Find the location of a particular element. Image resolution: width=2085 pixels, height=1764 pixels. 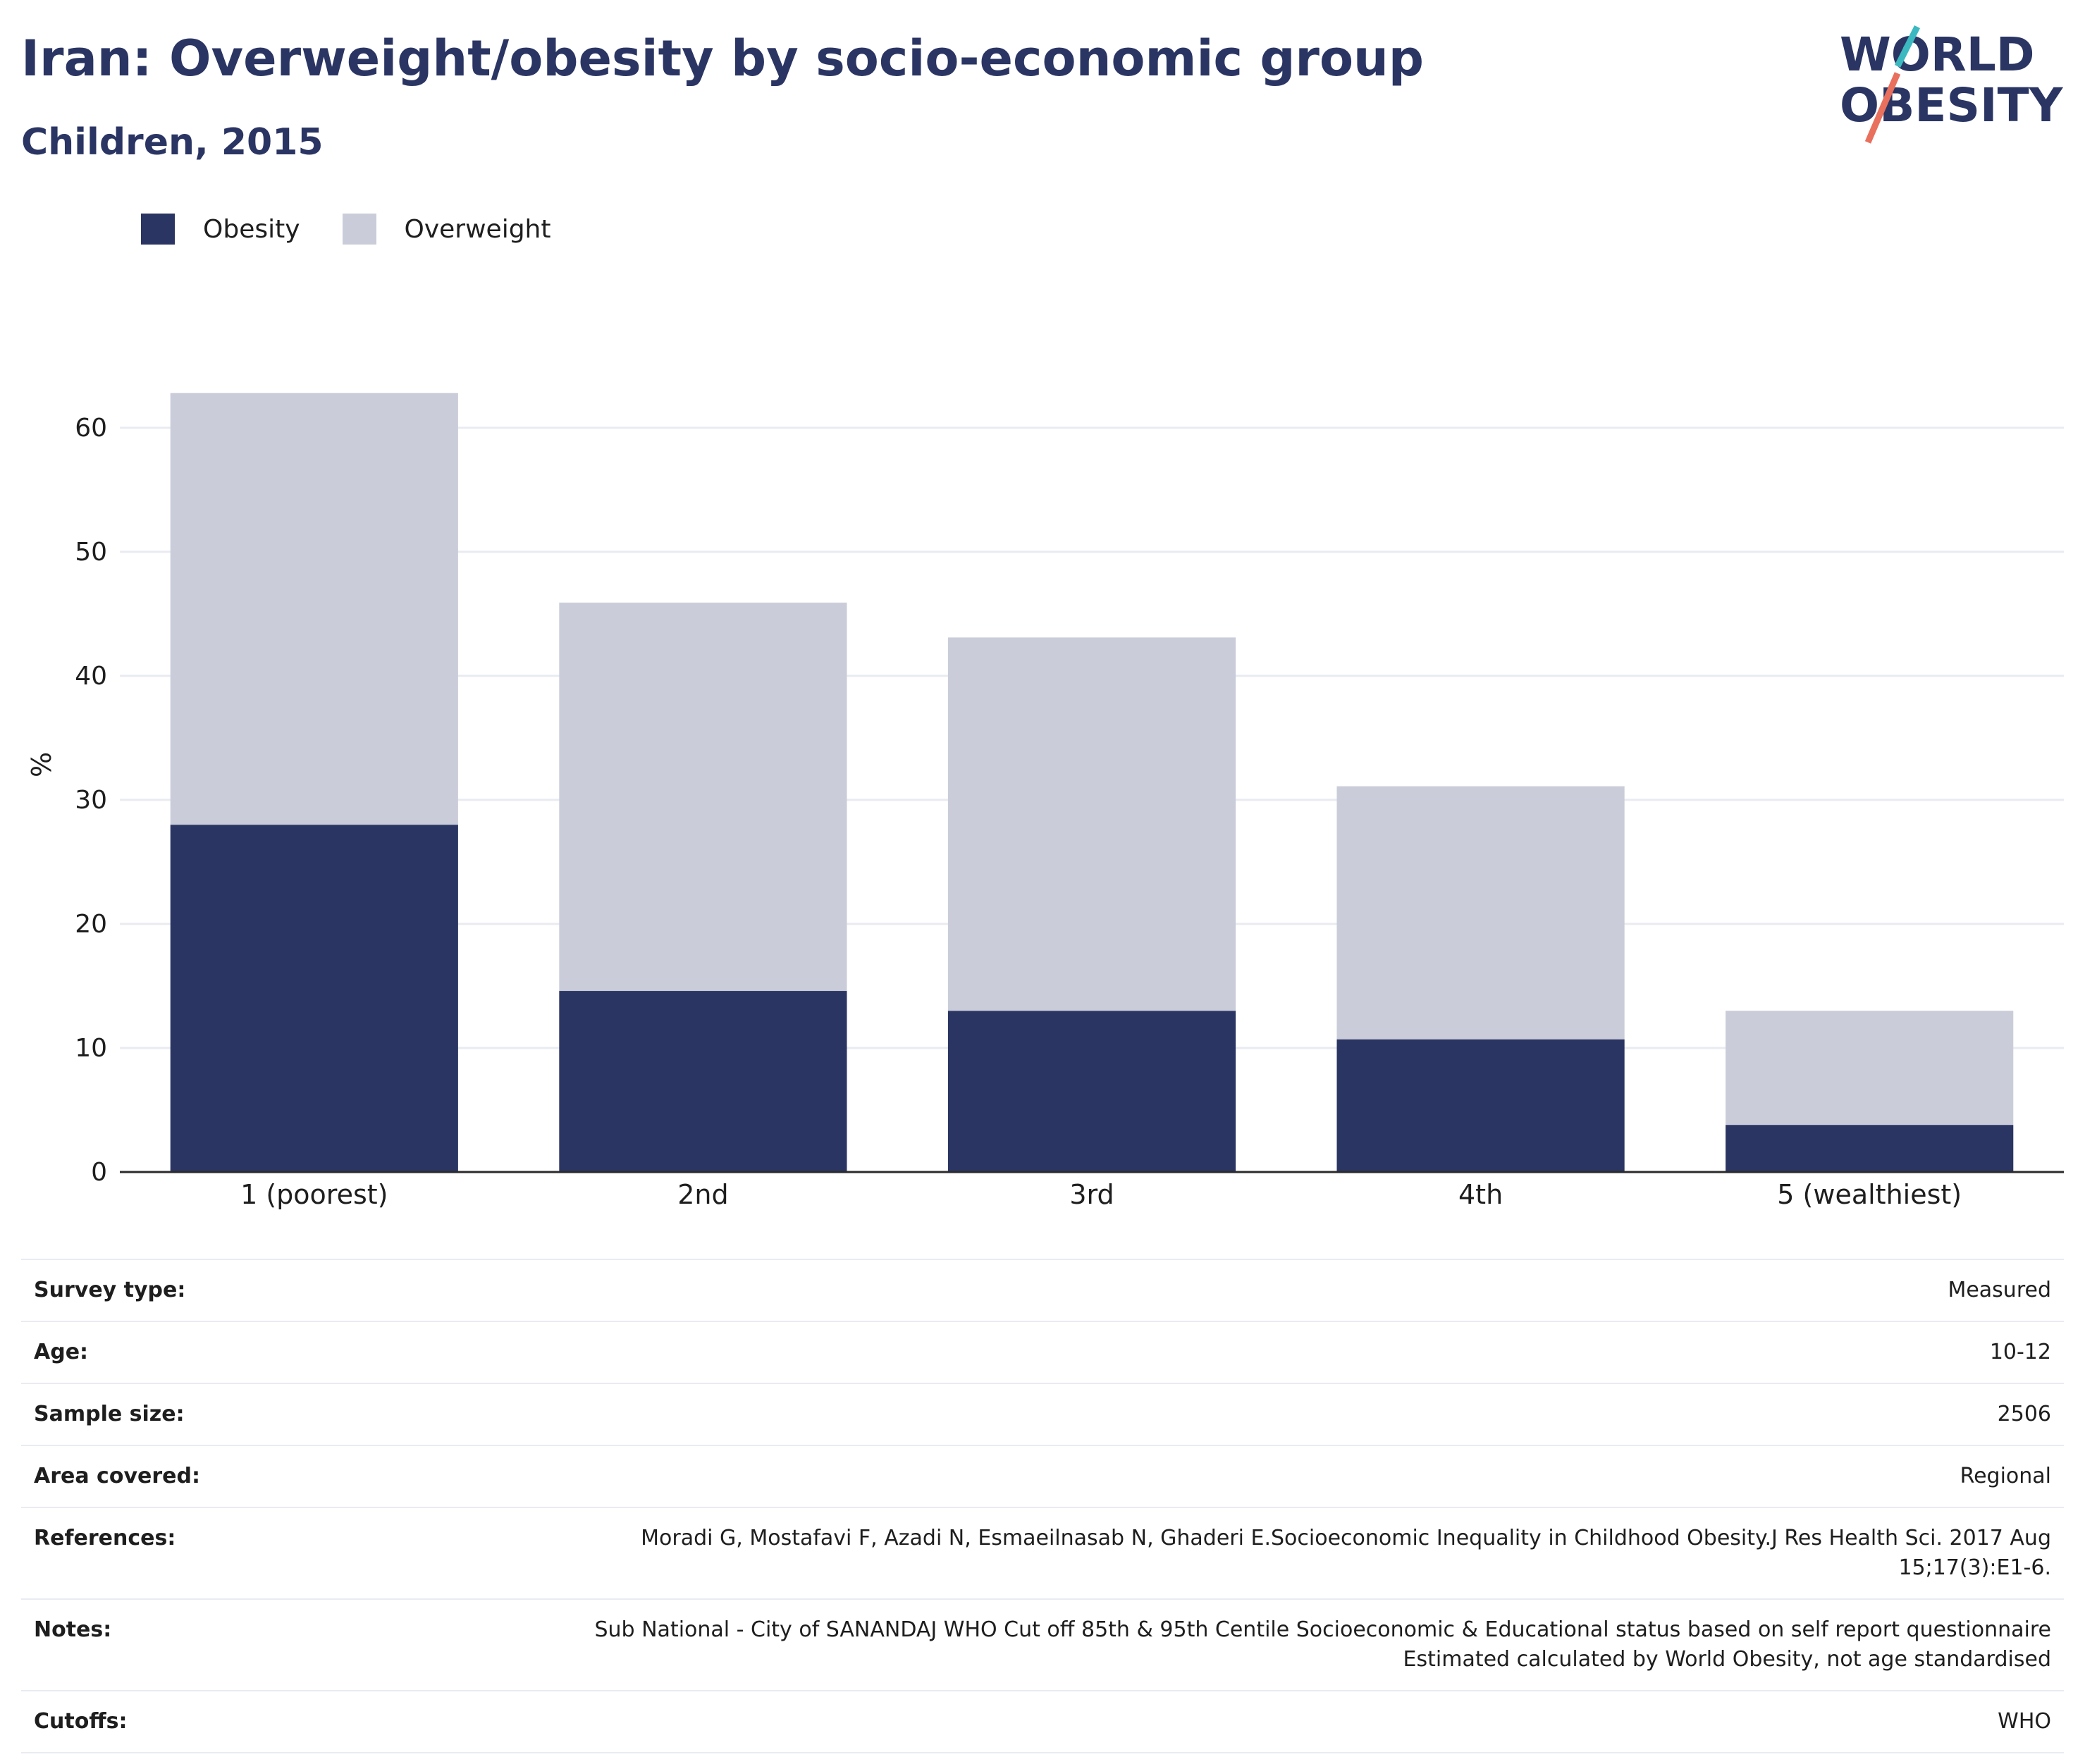

info-row-area-covered: Area covered: Regional is located at coordinates (1042, 1476).